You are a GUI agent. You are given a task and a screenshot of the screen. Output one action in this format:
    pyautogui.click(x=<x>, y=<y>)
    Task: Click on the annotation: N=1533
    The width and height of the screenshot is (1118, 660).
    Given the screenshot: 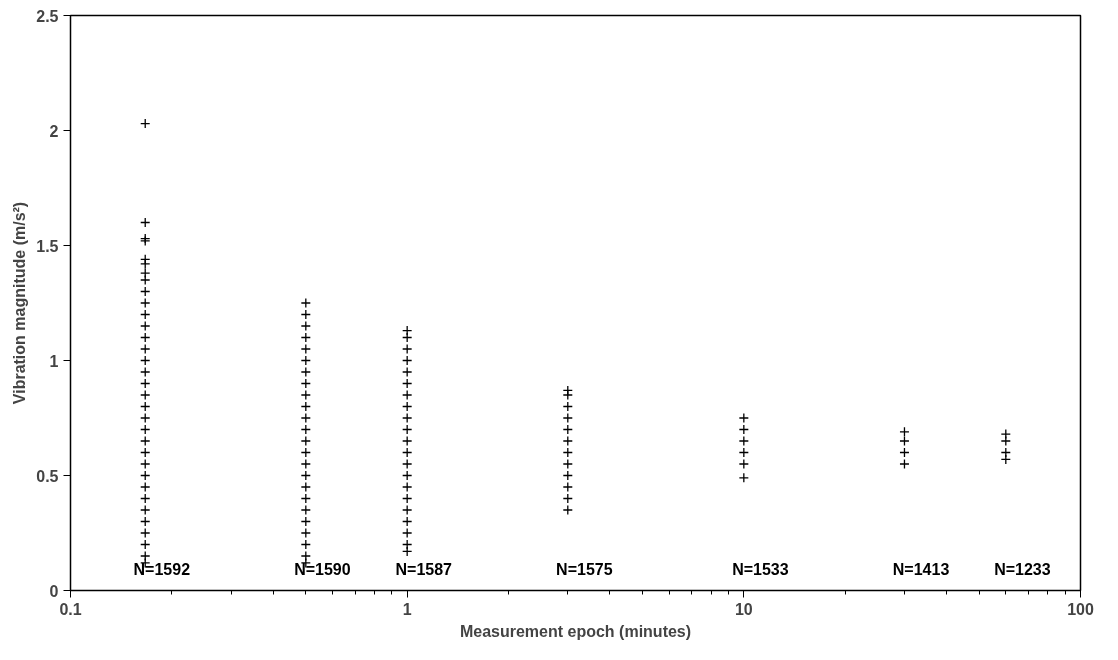 What is the action you would take?
    pyautogui.click(x=760, y=570)
    